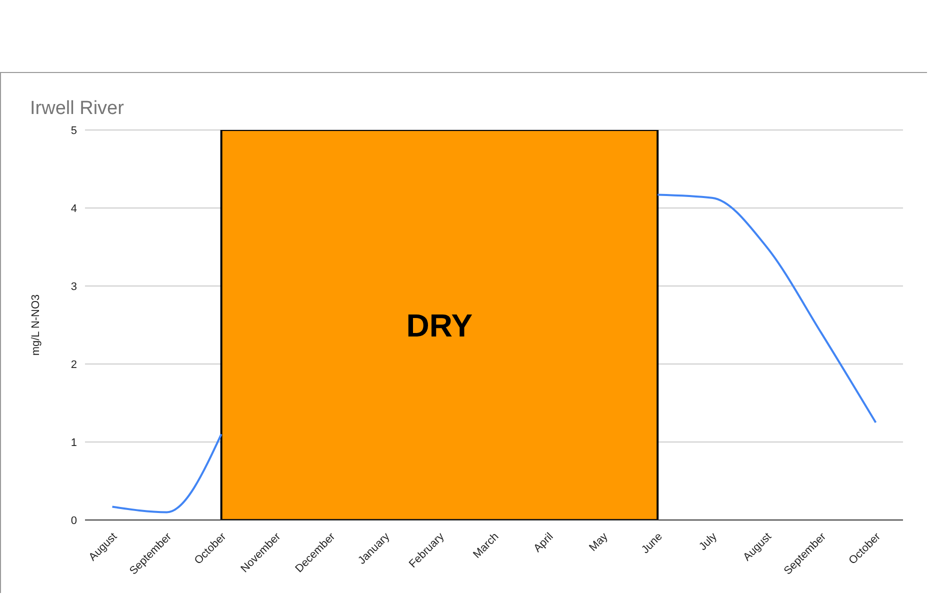 The height and width of the screenshot is (600, 935). What do you see at coordinates (73, 286) in the screenshot?
I see `y-tick-label: 3` at bounding box center [73, 286].